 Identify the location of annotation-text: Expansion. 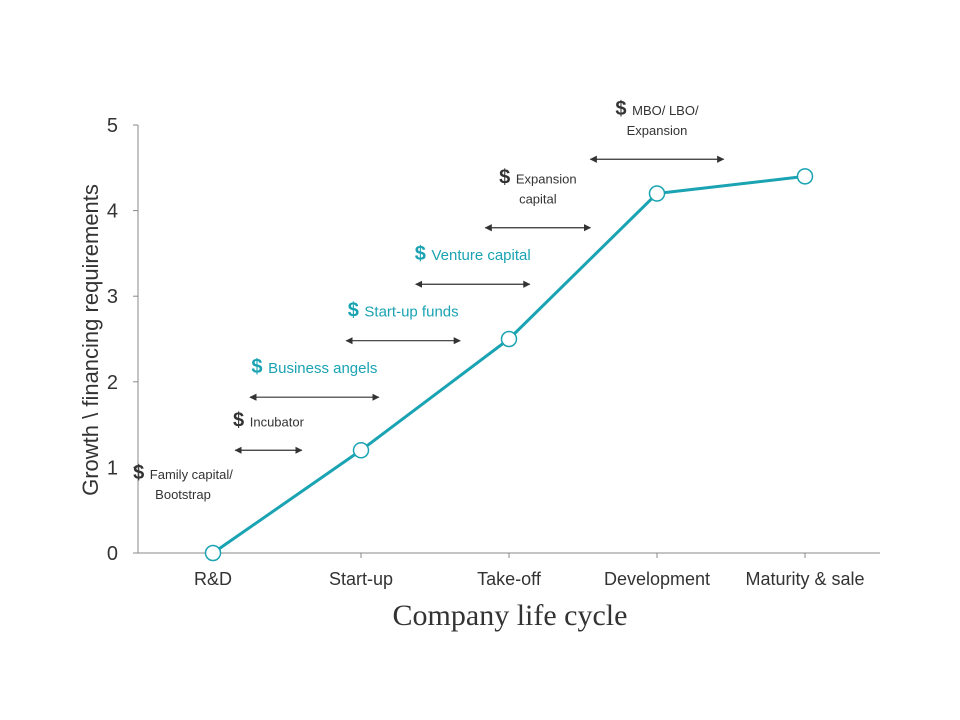
(546, 179).